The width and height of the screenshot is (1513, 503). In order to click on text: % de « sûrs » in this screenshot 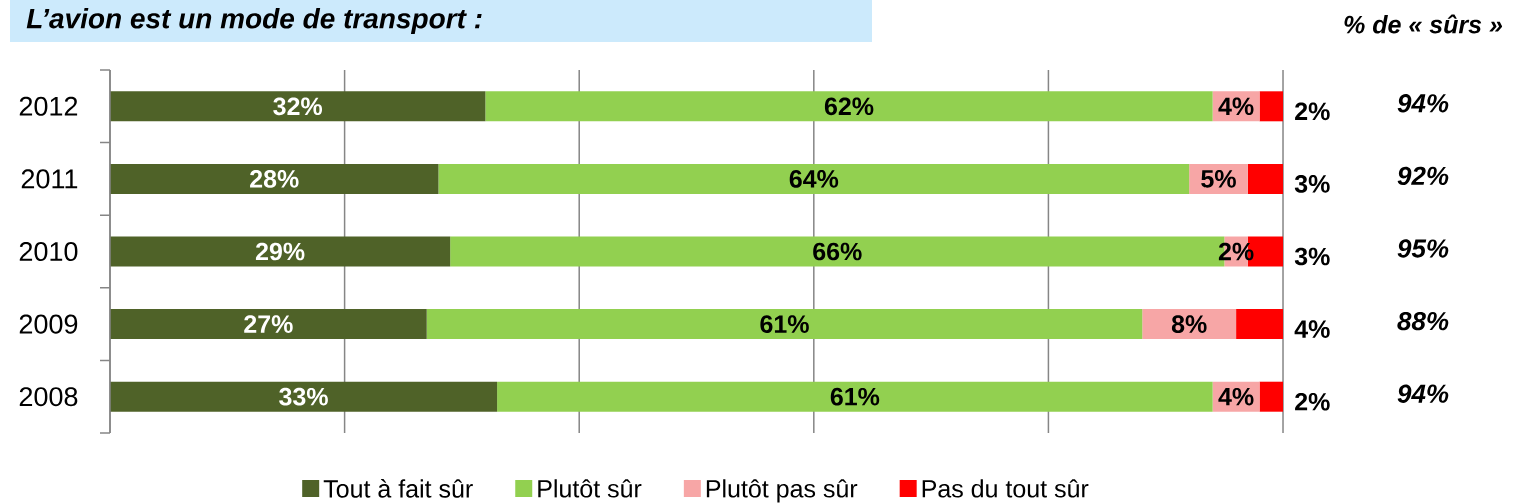, I will do `click(1423, 24)`.